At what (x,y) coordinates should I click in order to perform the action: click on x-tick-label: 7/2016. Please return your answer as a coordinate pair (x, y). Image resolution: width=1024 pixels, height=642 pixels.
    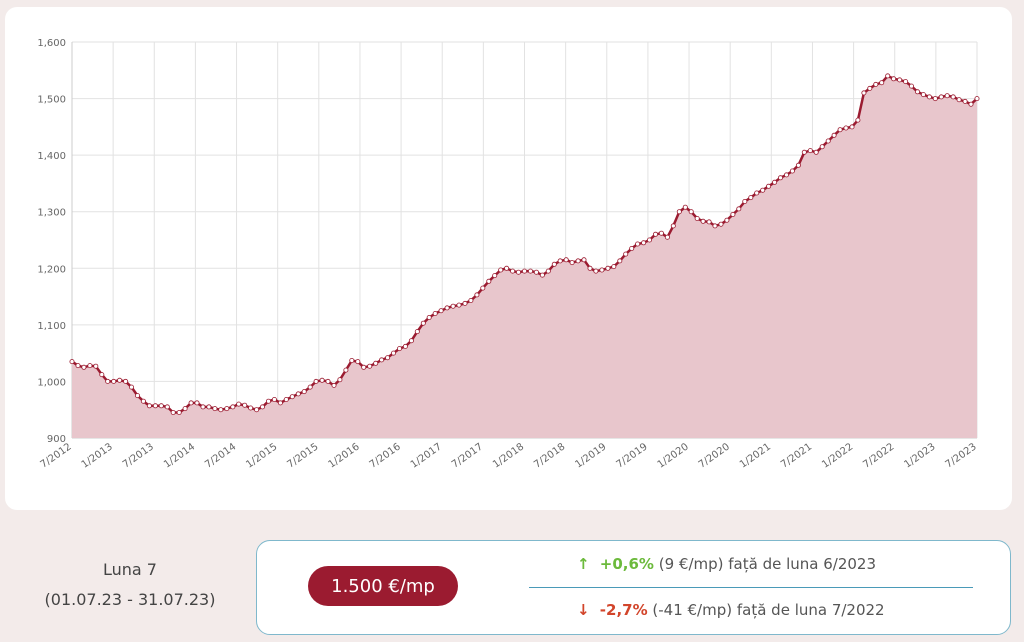
    Looking at the image, I should click on (385, 455).